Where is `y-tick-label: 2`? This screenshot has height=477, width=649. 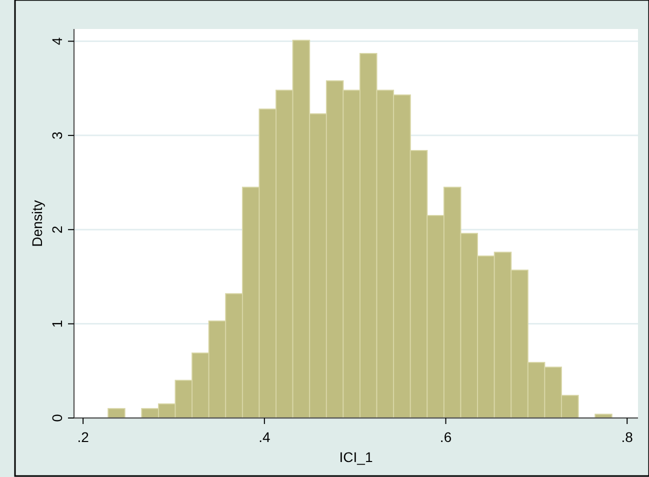
y-tick-label: 2 is located at coordinates (57, 230).